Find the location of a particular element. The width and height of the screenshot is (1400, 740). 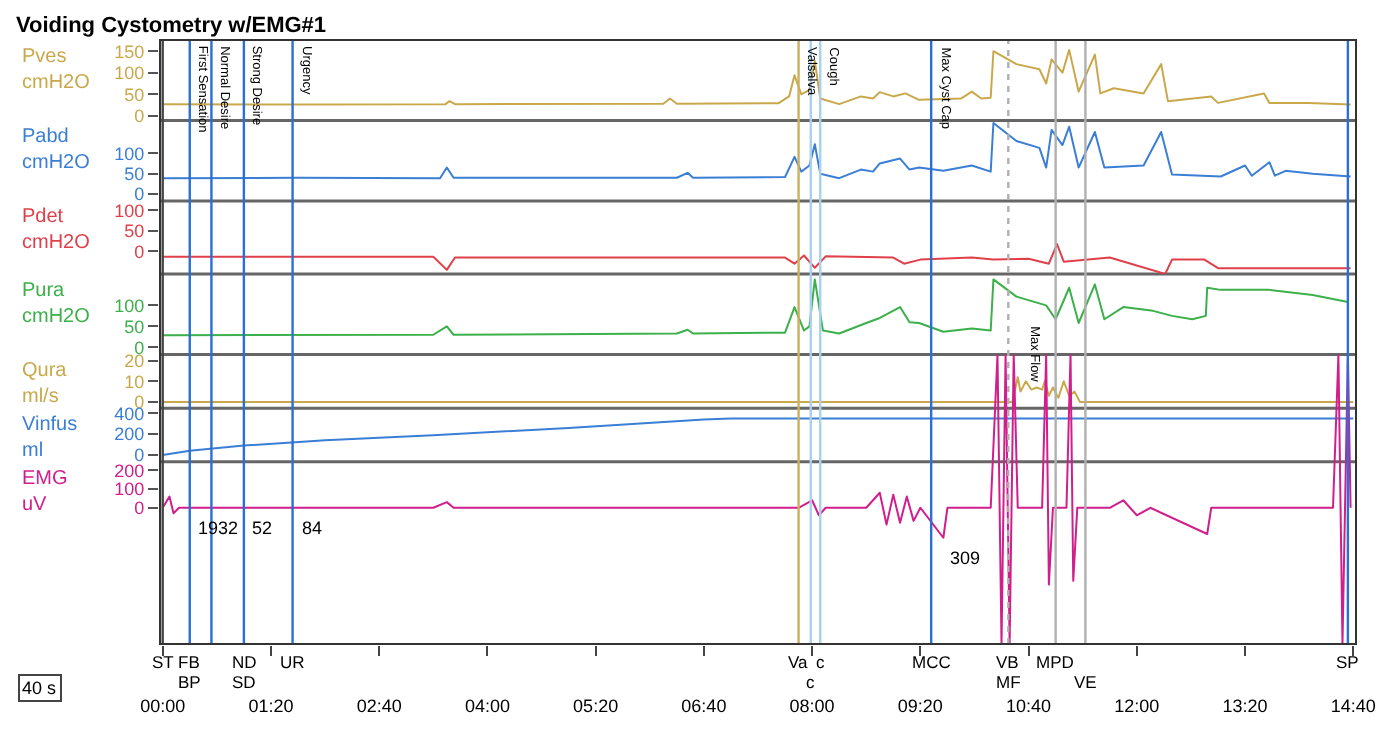

y-axis-title: Pabd cmH2O is located at coordinates (56, 150).